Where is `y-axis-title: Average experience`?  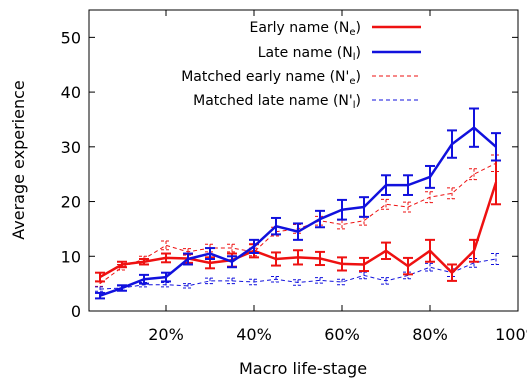
y-axis-title: Average experience is located at coordinates (18, 159).